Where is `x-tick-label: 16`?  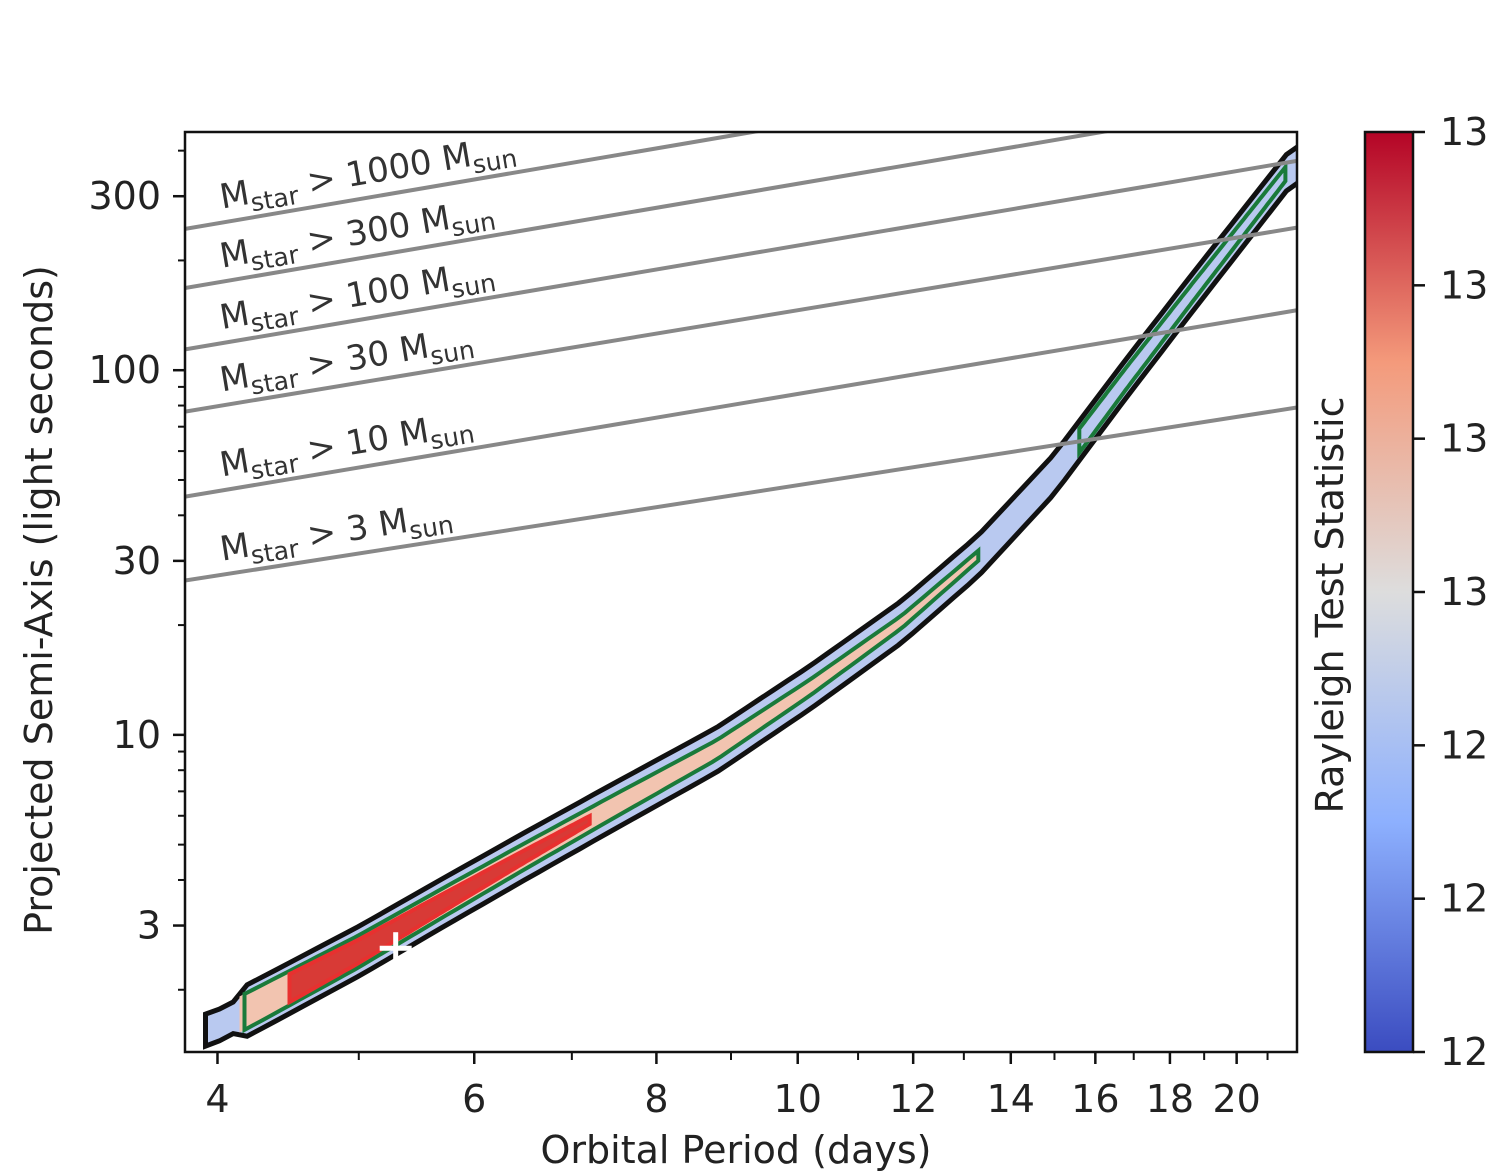
x-tick-label: 16 is located at coordinates (1095, 1099).